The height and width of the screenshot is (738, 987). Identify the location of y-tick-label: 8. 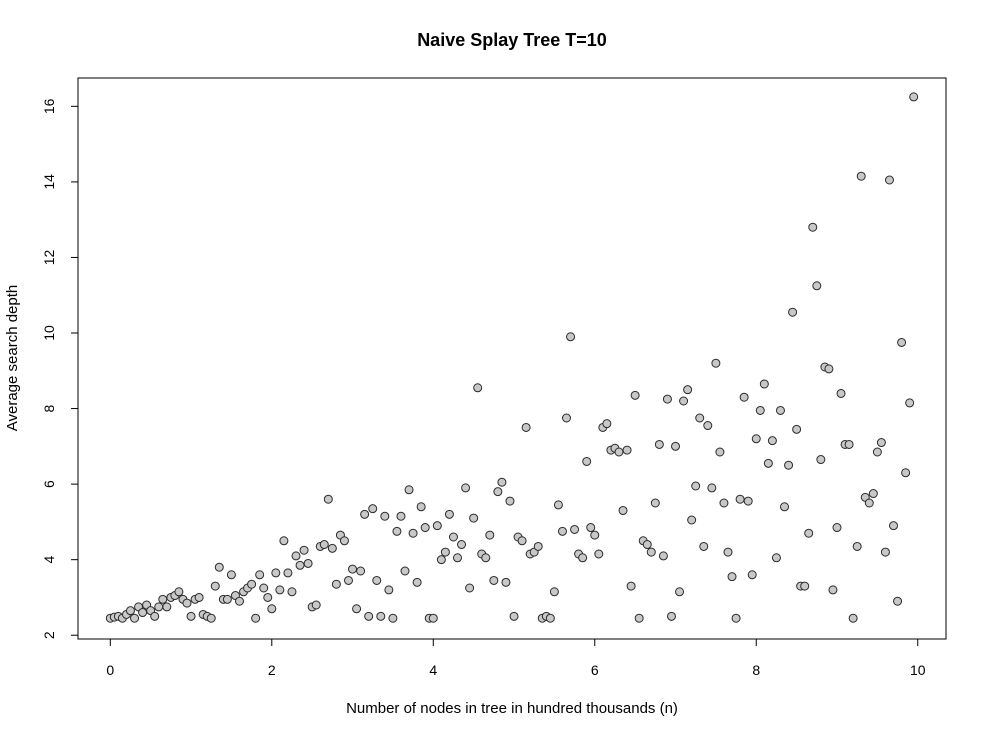
(49, 408).